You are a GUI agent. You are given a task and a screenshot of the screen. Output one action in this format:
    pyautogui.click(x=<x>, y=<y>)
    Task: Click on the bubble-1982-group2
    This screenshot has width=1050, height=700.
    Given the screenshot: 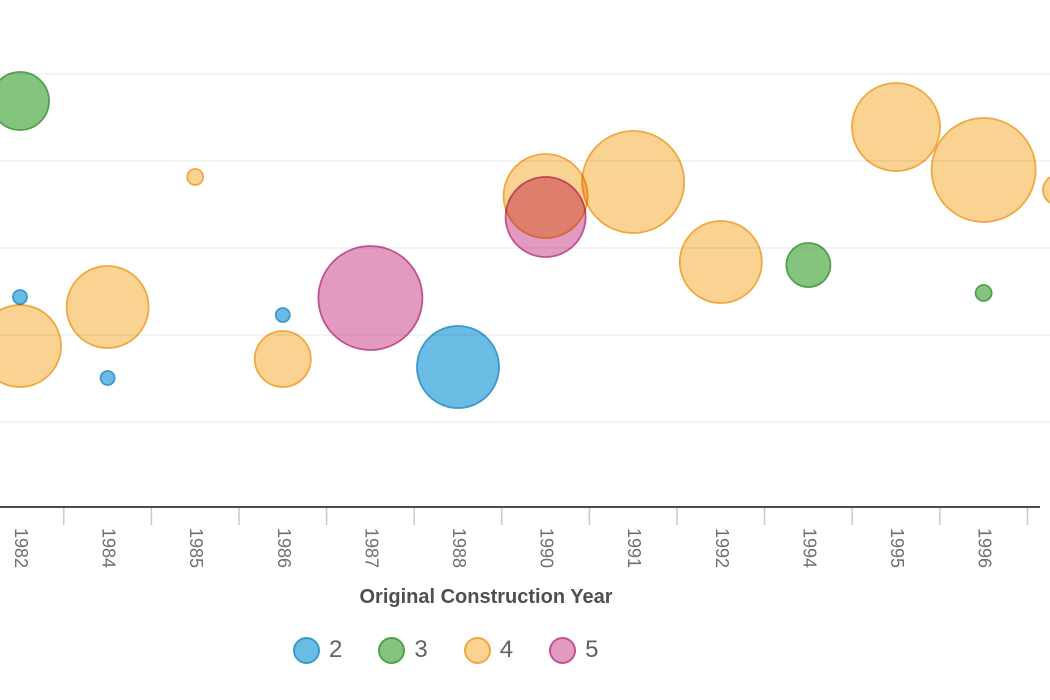 What is the action you would take?
    pyautogui.click(x=20, y=297)
    